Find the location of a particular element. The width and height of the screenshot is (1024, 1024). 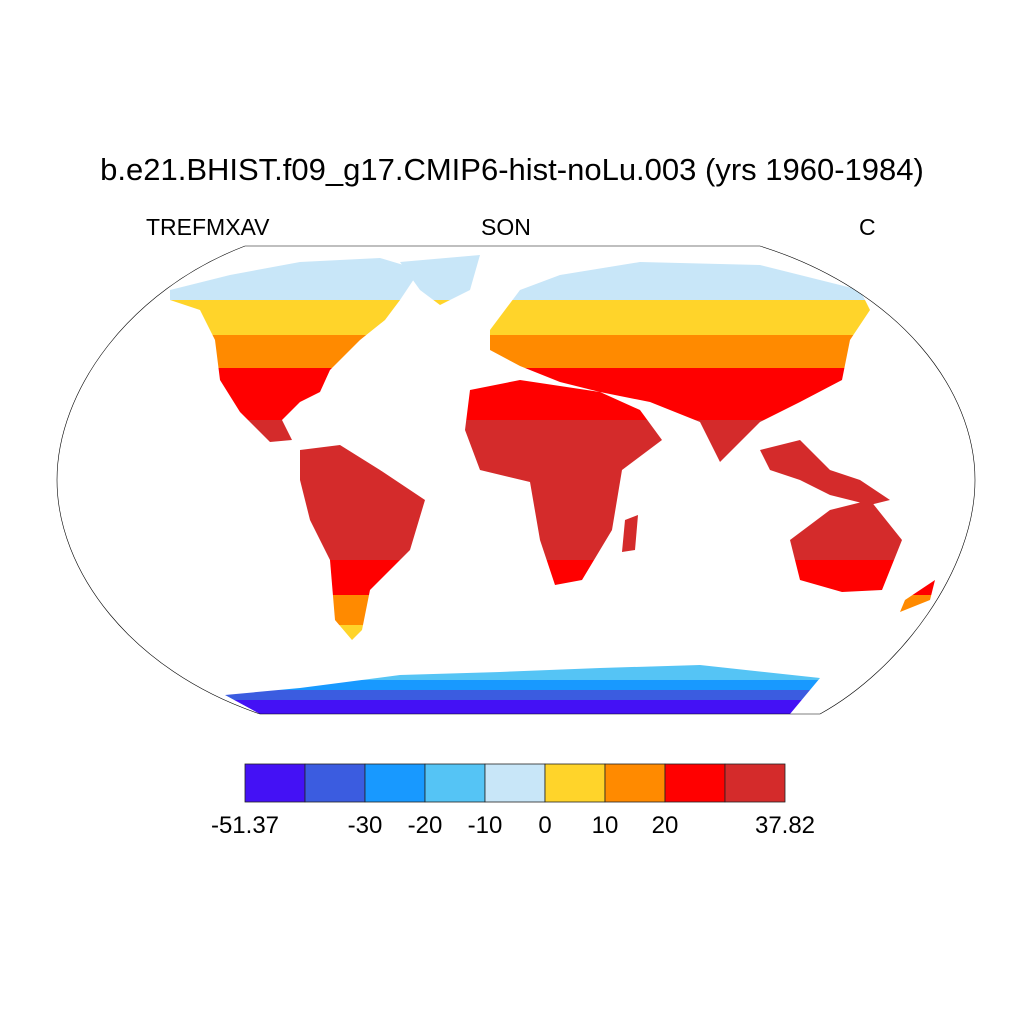

antarctica-temperature-field is located at coordinates (522, 689).